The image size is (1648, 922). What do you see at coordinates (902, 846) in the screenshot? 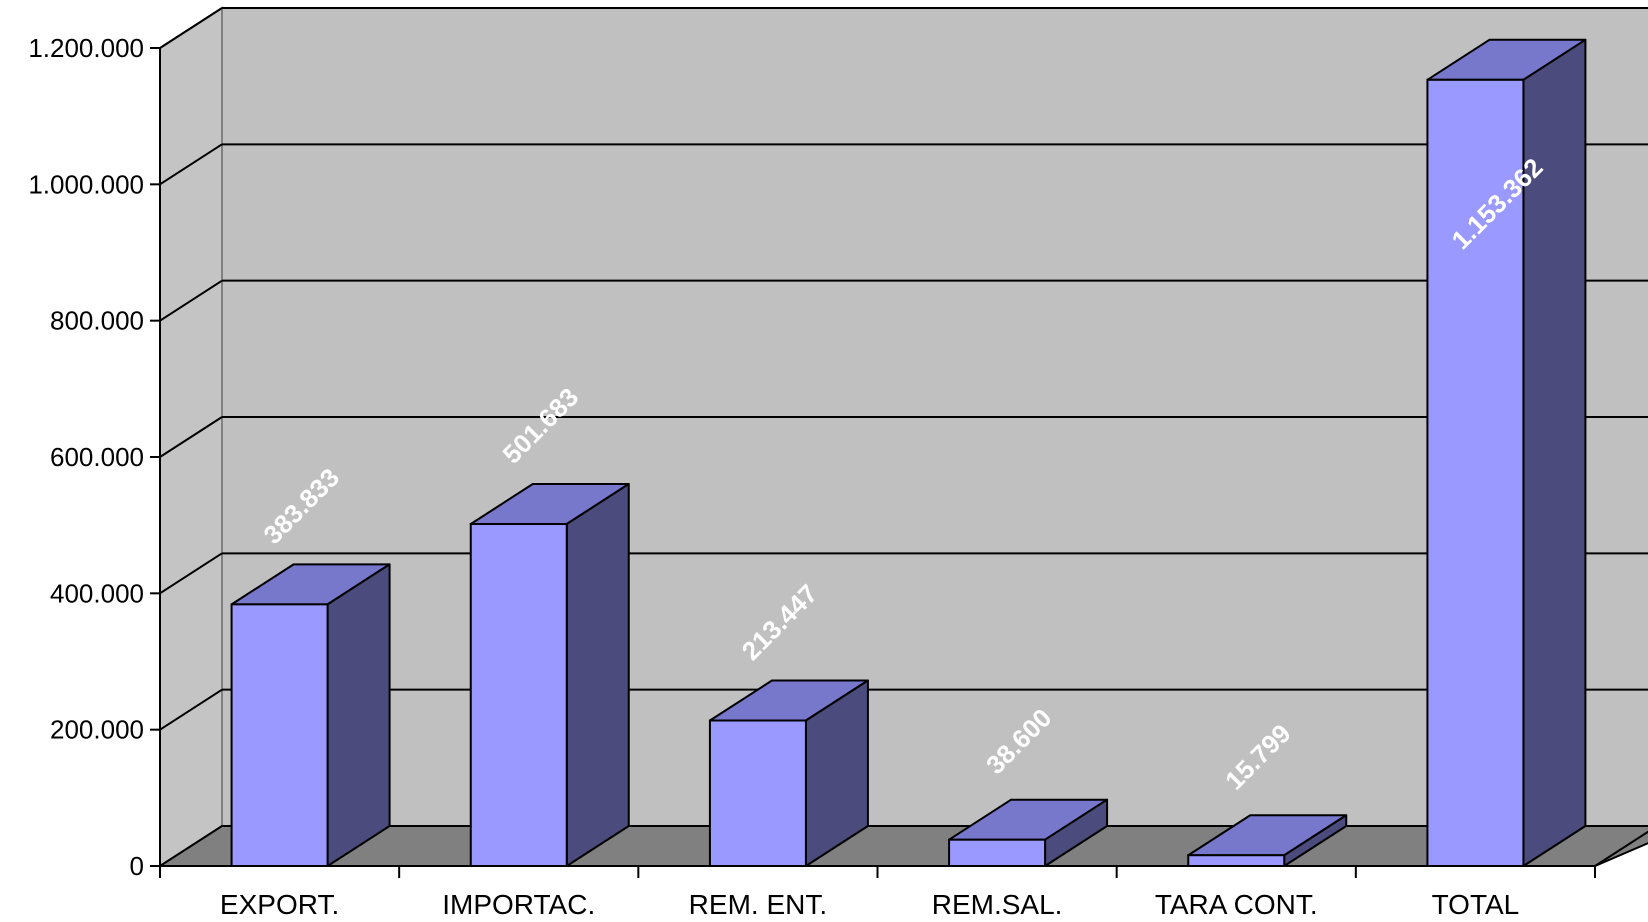
I see `floor` at bounding box center [902, 846].